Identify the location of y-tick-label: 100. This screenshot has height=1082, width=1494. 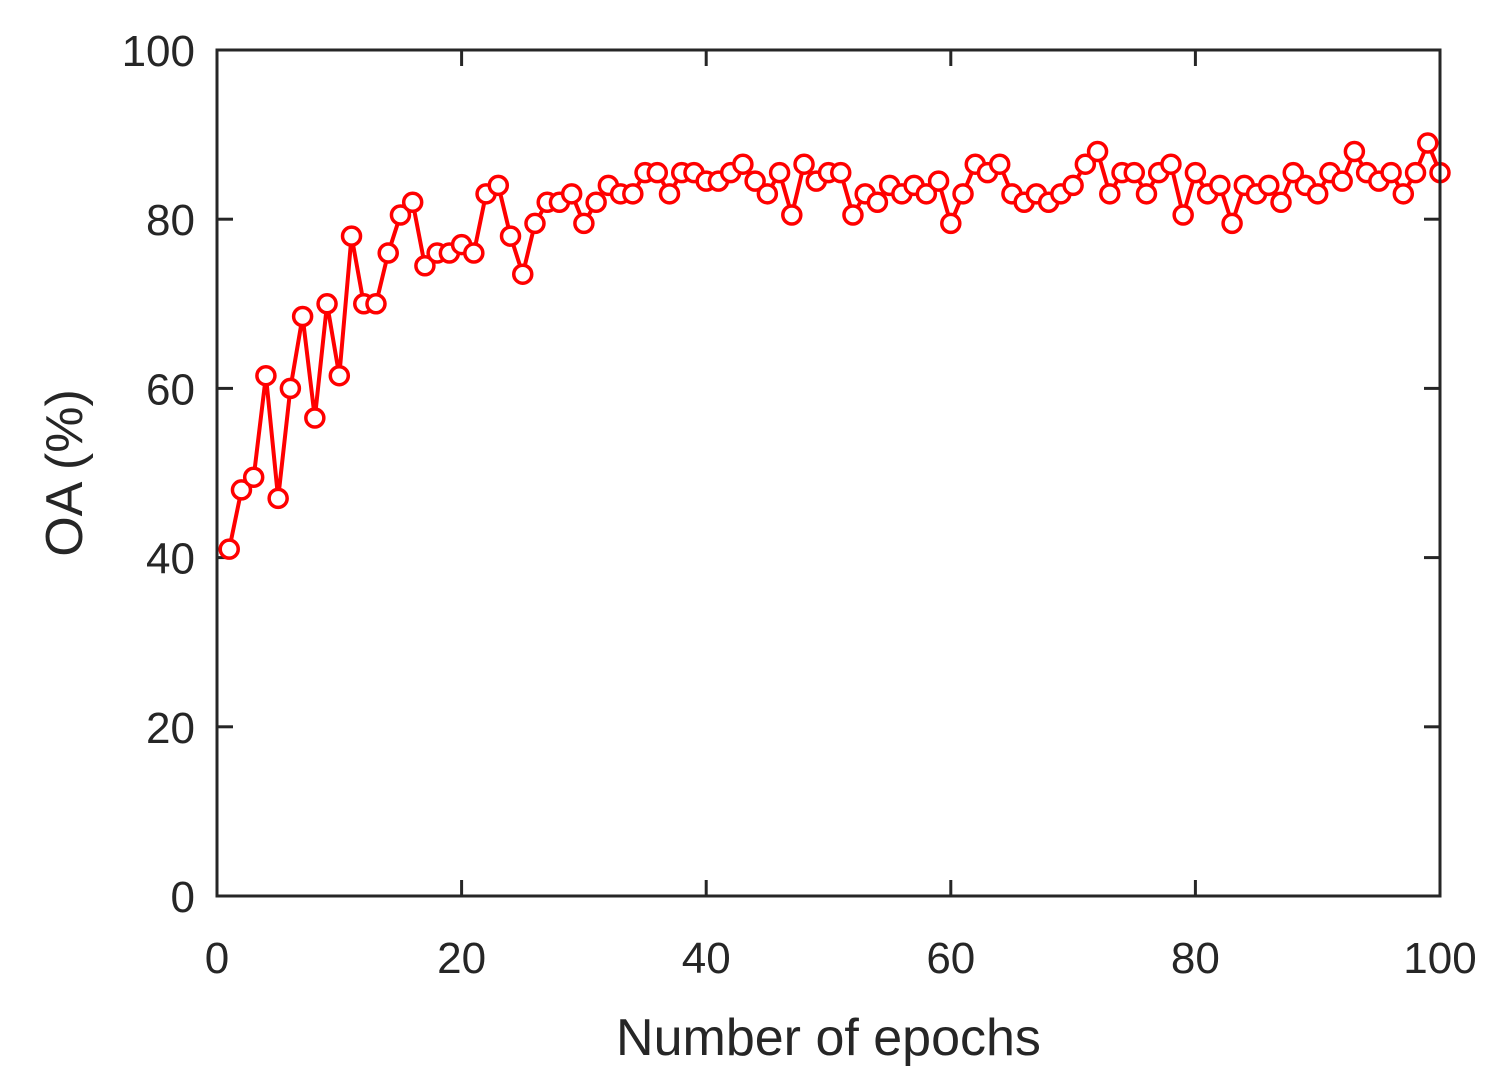
(158, 51).